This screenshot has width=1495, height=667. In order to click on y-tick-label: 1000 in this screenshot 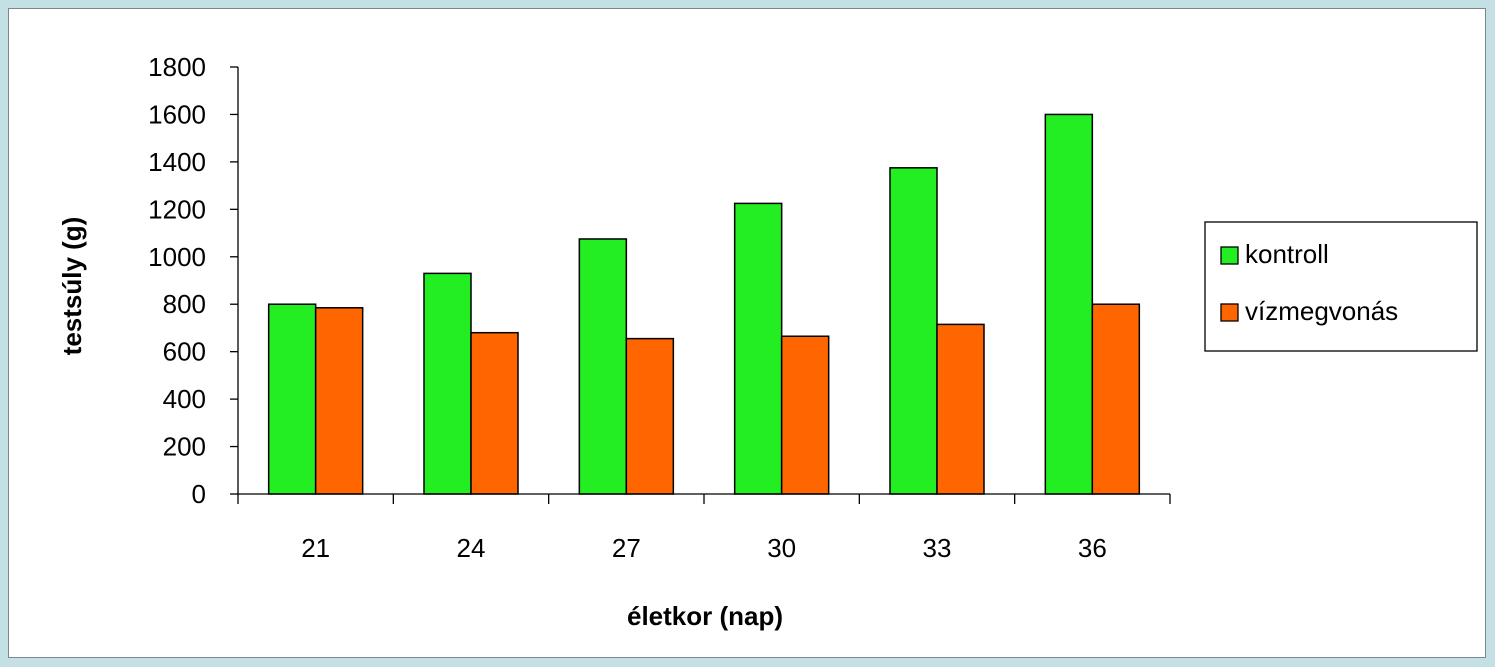, I will do `click(177, 257)`.